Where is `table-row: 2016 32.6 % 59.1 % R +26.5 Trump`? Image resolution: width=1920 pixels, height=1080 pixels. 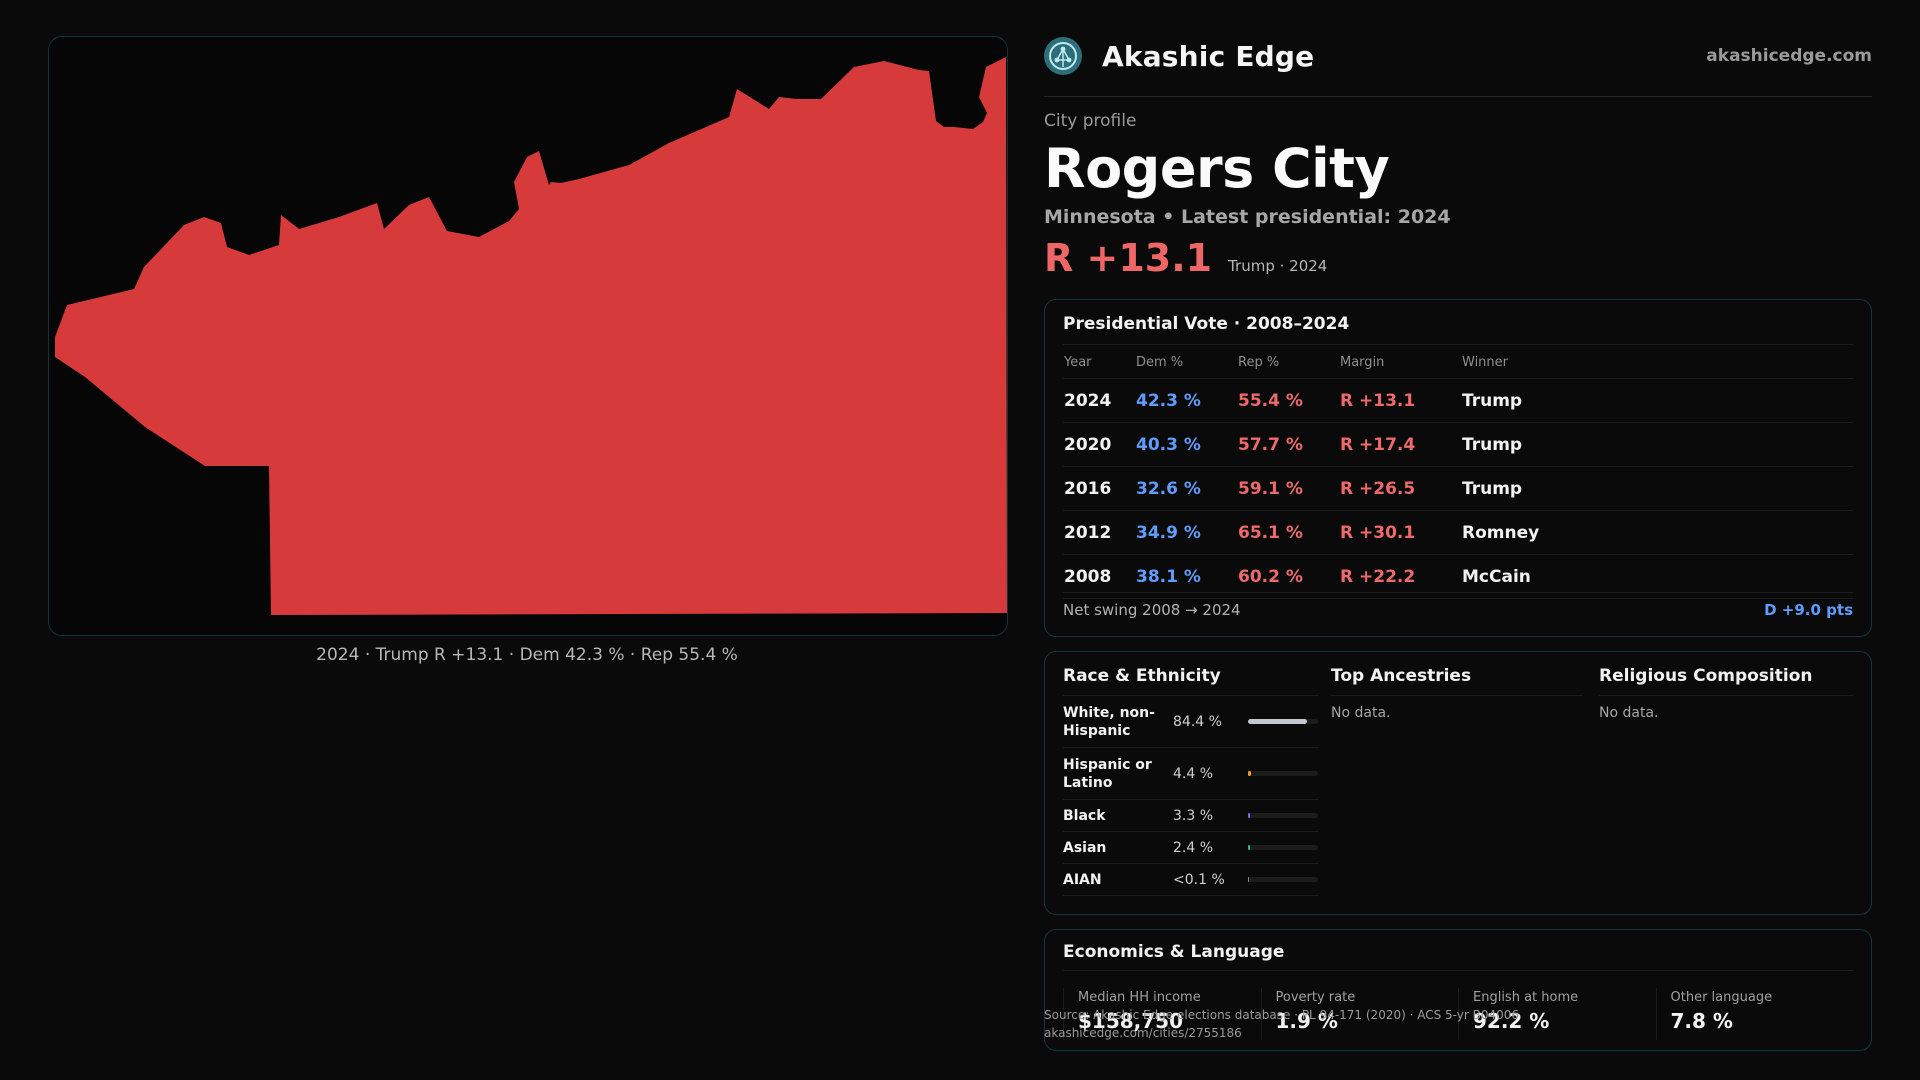
table-row: 2016 32.6 % 59.1 % R +26.5 Trump is located at coordinates (1458, 488).